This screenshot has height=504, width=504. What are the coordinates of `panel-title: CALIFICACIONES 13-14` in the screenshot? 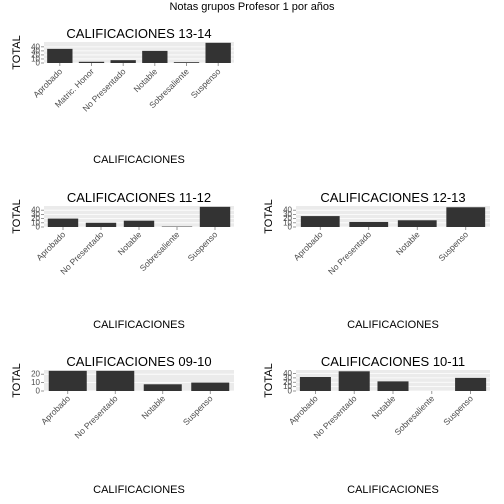 It's located at (138, 33).